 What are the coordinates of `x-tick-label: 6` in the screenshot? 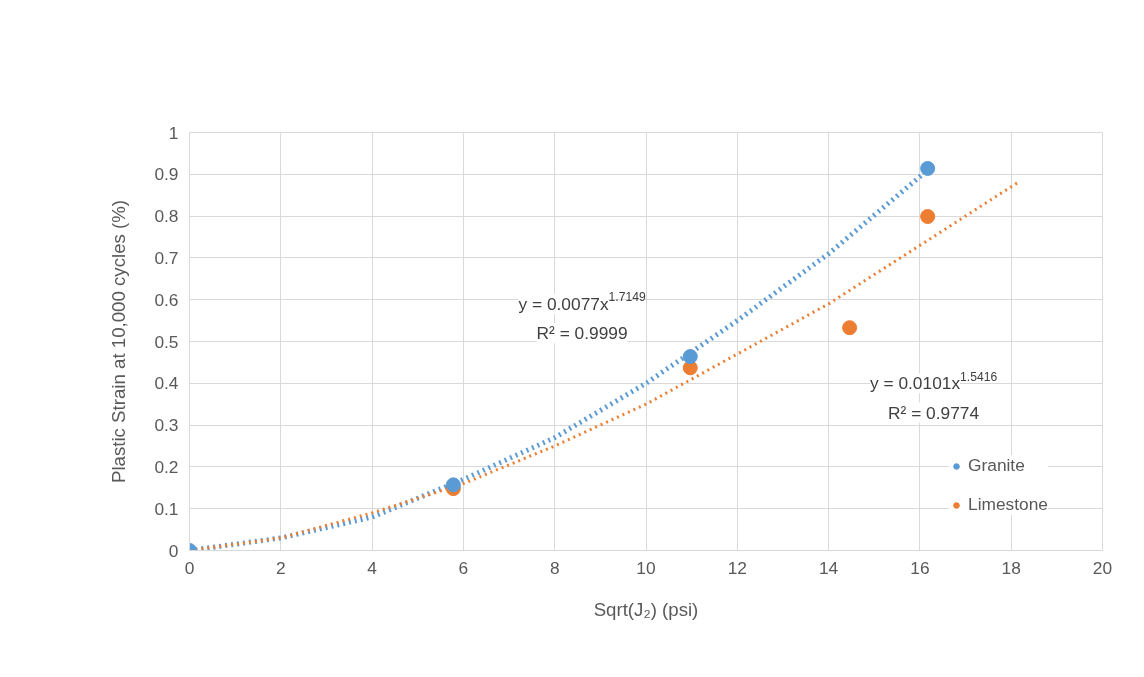 It's located at (463, 567).